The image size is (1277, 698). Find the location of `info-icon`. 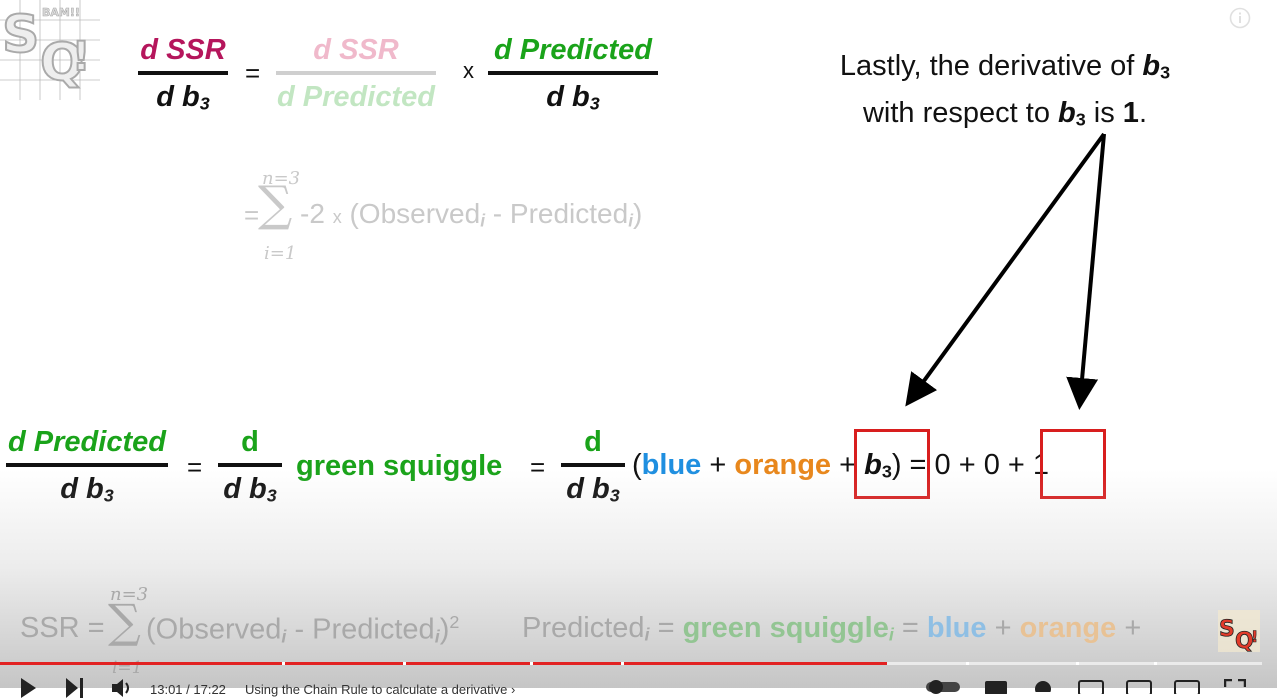

info-icon is located at coordinates (1240, 18).